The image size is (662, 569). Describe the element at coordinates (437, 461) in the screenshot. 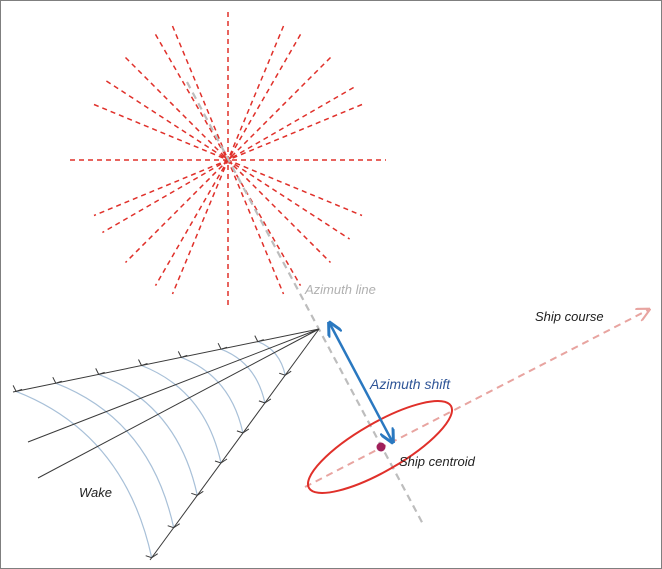

I see `ship-centroid-label: Ship centroid` at that location.